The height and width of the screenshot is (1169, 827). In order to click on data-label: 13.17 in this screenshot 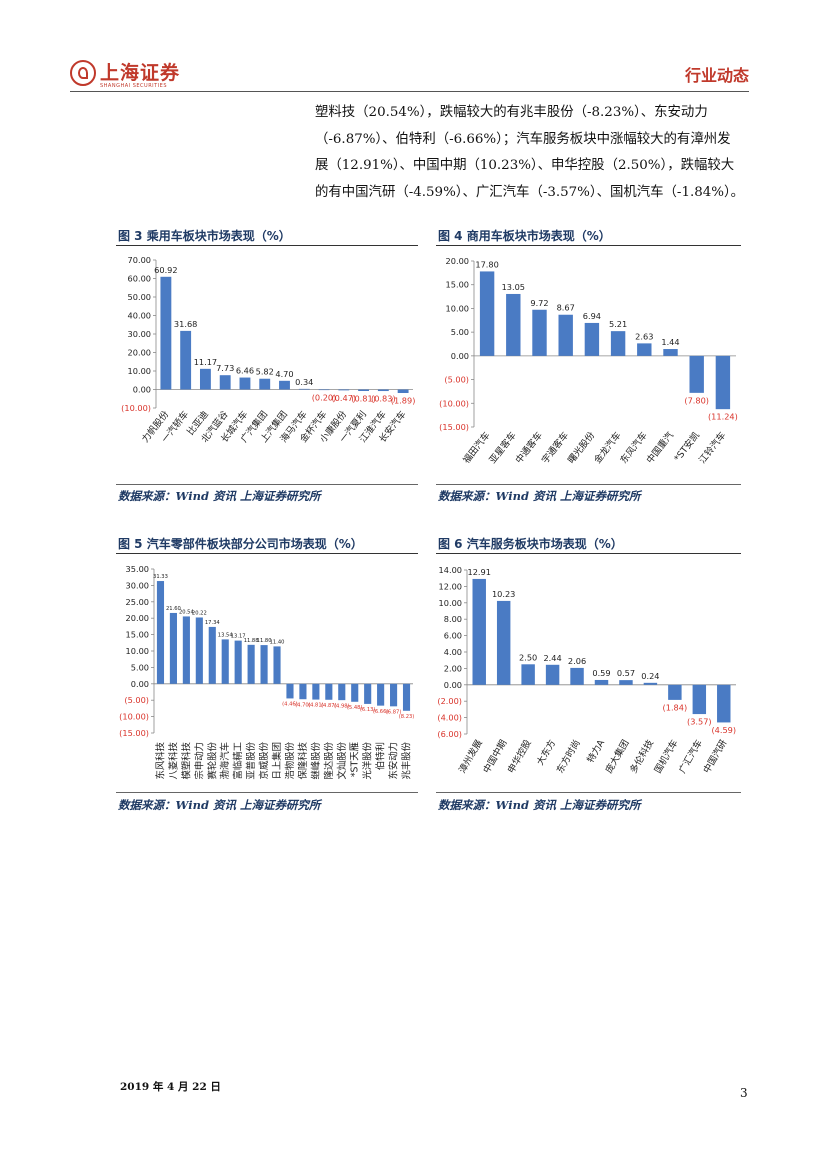, I will do `click(238, 637)`.